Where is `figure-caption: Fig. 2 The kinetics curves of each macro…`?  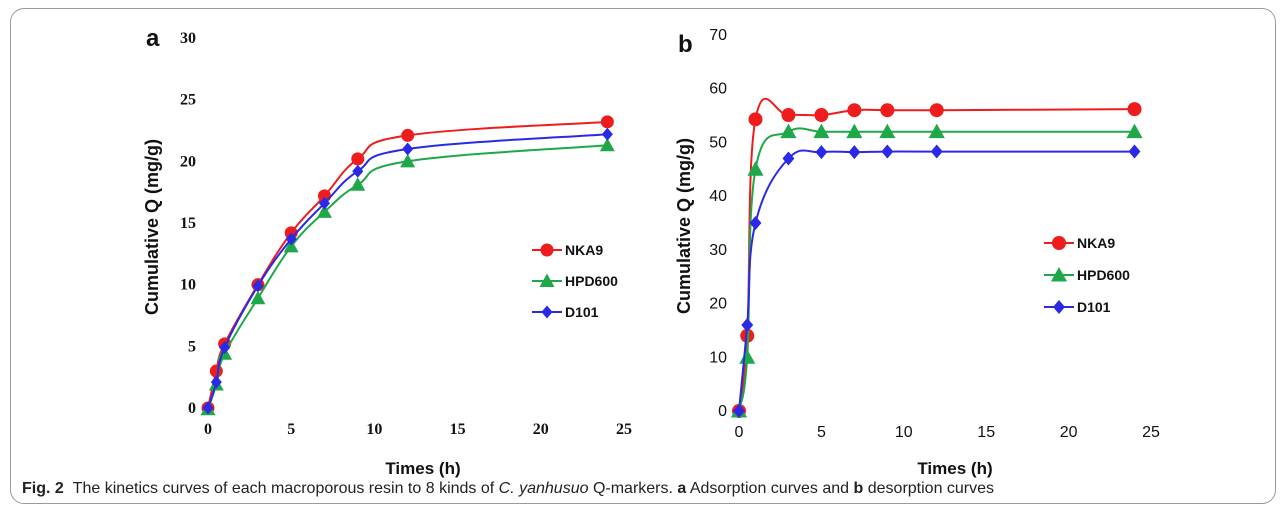 figure-caption: Fig. 2 The kinetics curves of each macro… is located at coordinates (508, 489).